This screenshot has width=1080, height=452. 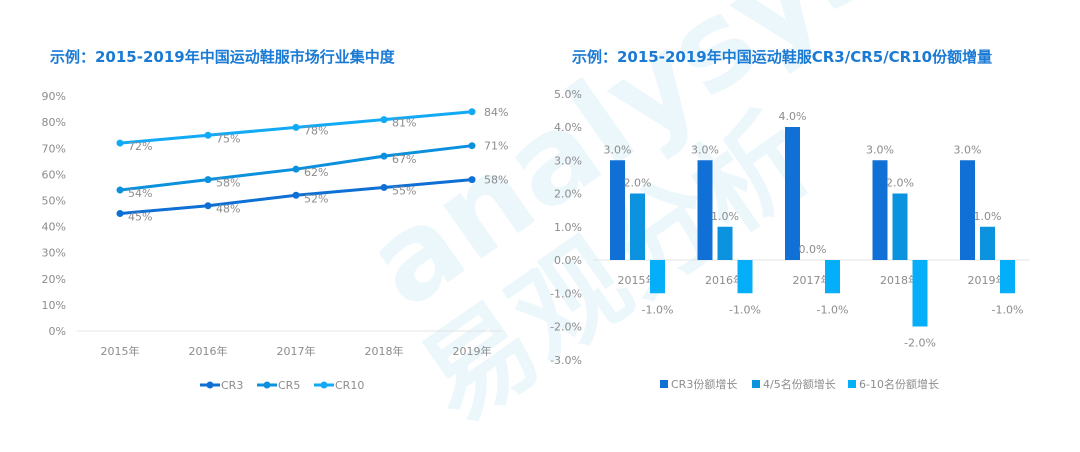 What do you see at coordinates (54, 122) in the screenshot?
I see `y-tick-label: 80%` at bounding box center [54, 122].